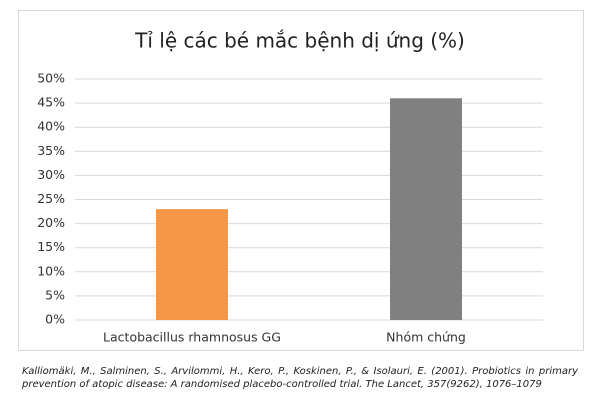 The height and width of the screenshot is (400, 600). Describe the element at coordinates (51, 174) in the screenshot. I see `y-tick-label: 30%` at that location.